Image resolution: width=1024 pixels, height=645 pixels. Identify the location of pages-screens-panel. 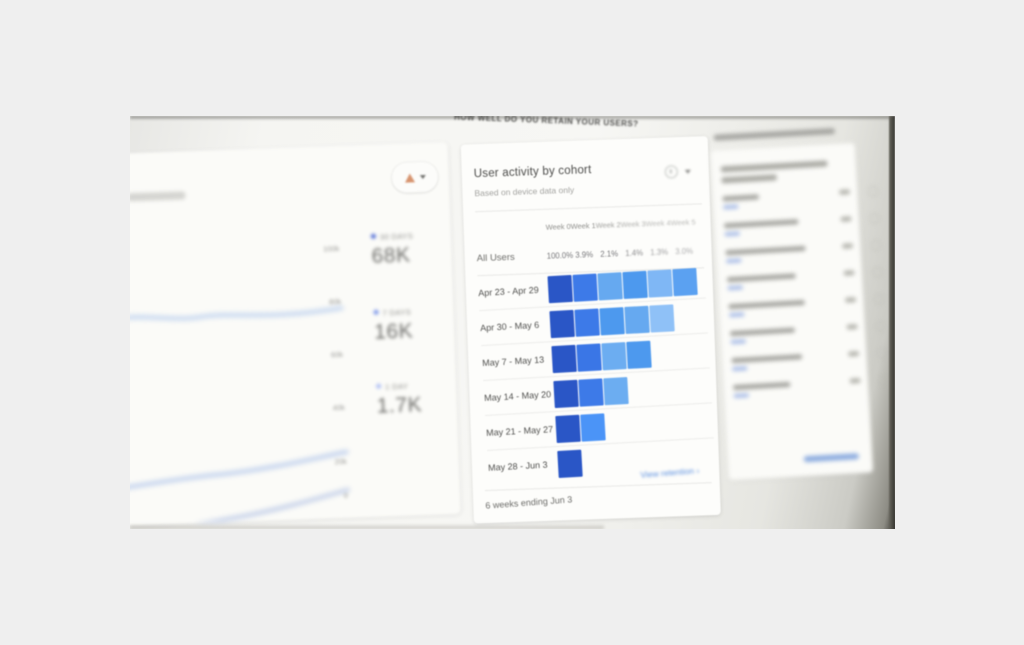
(798, 315).